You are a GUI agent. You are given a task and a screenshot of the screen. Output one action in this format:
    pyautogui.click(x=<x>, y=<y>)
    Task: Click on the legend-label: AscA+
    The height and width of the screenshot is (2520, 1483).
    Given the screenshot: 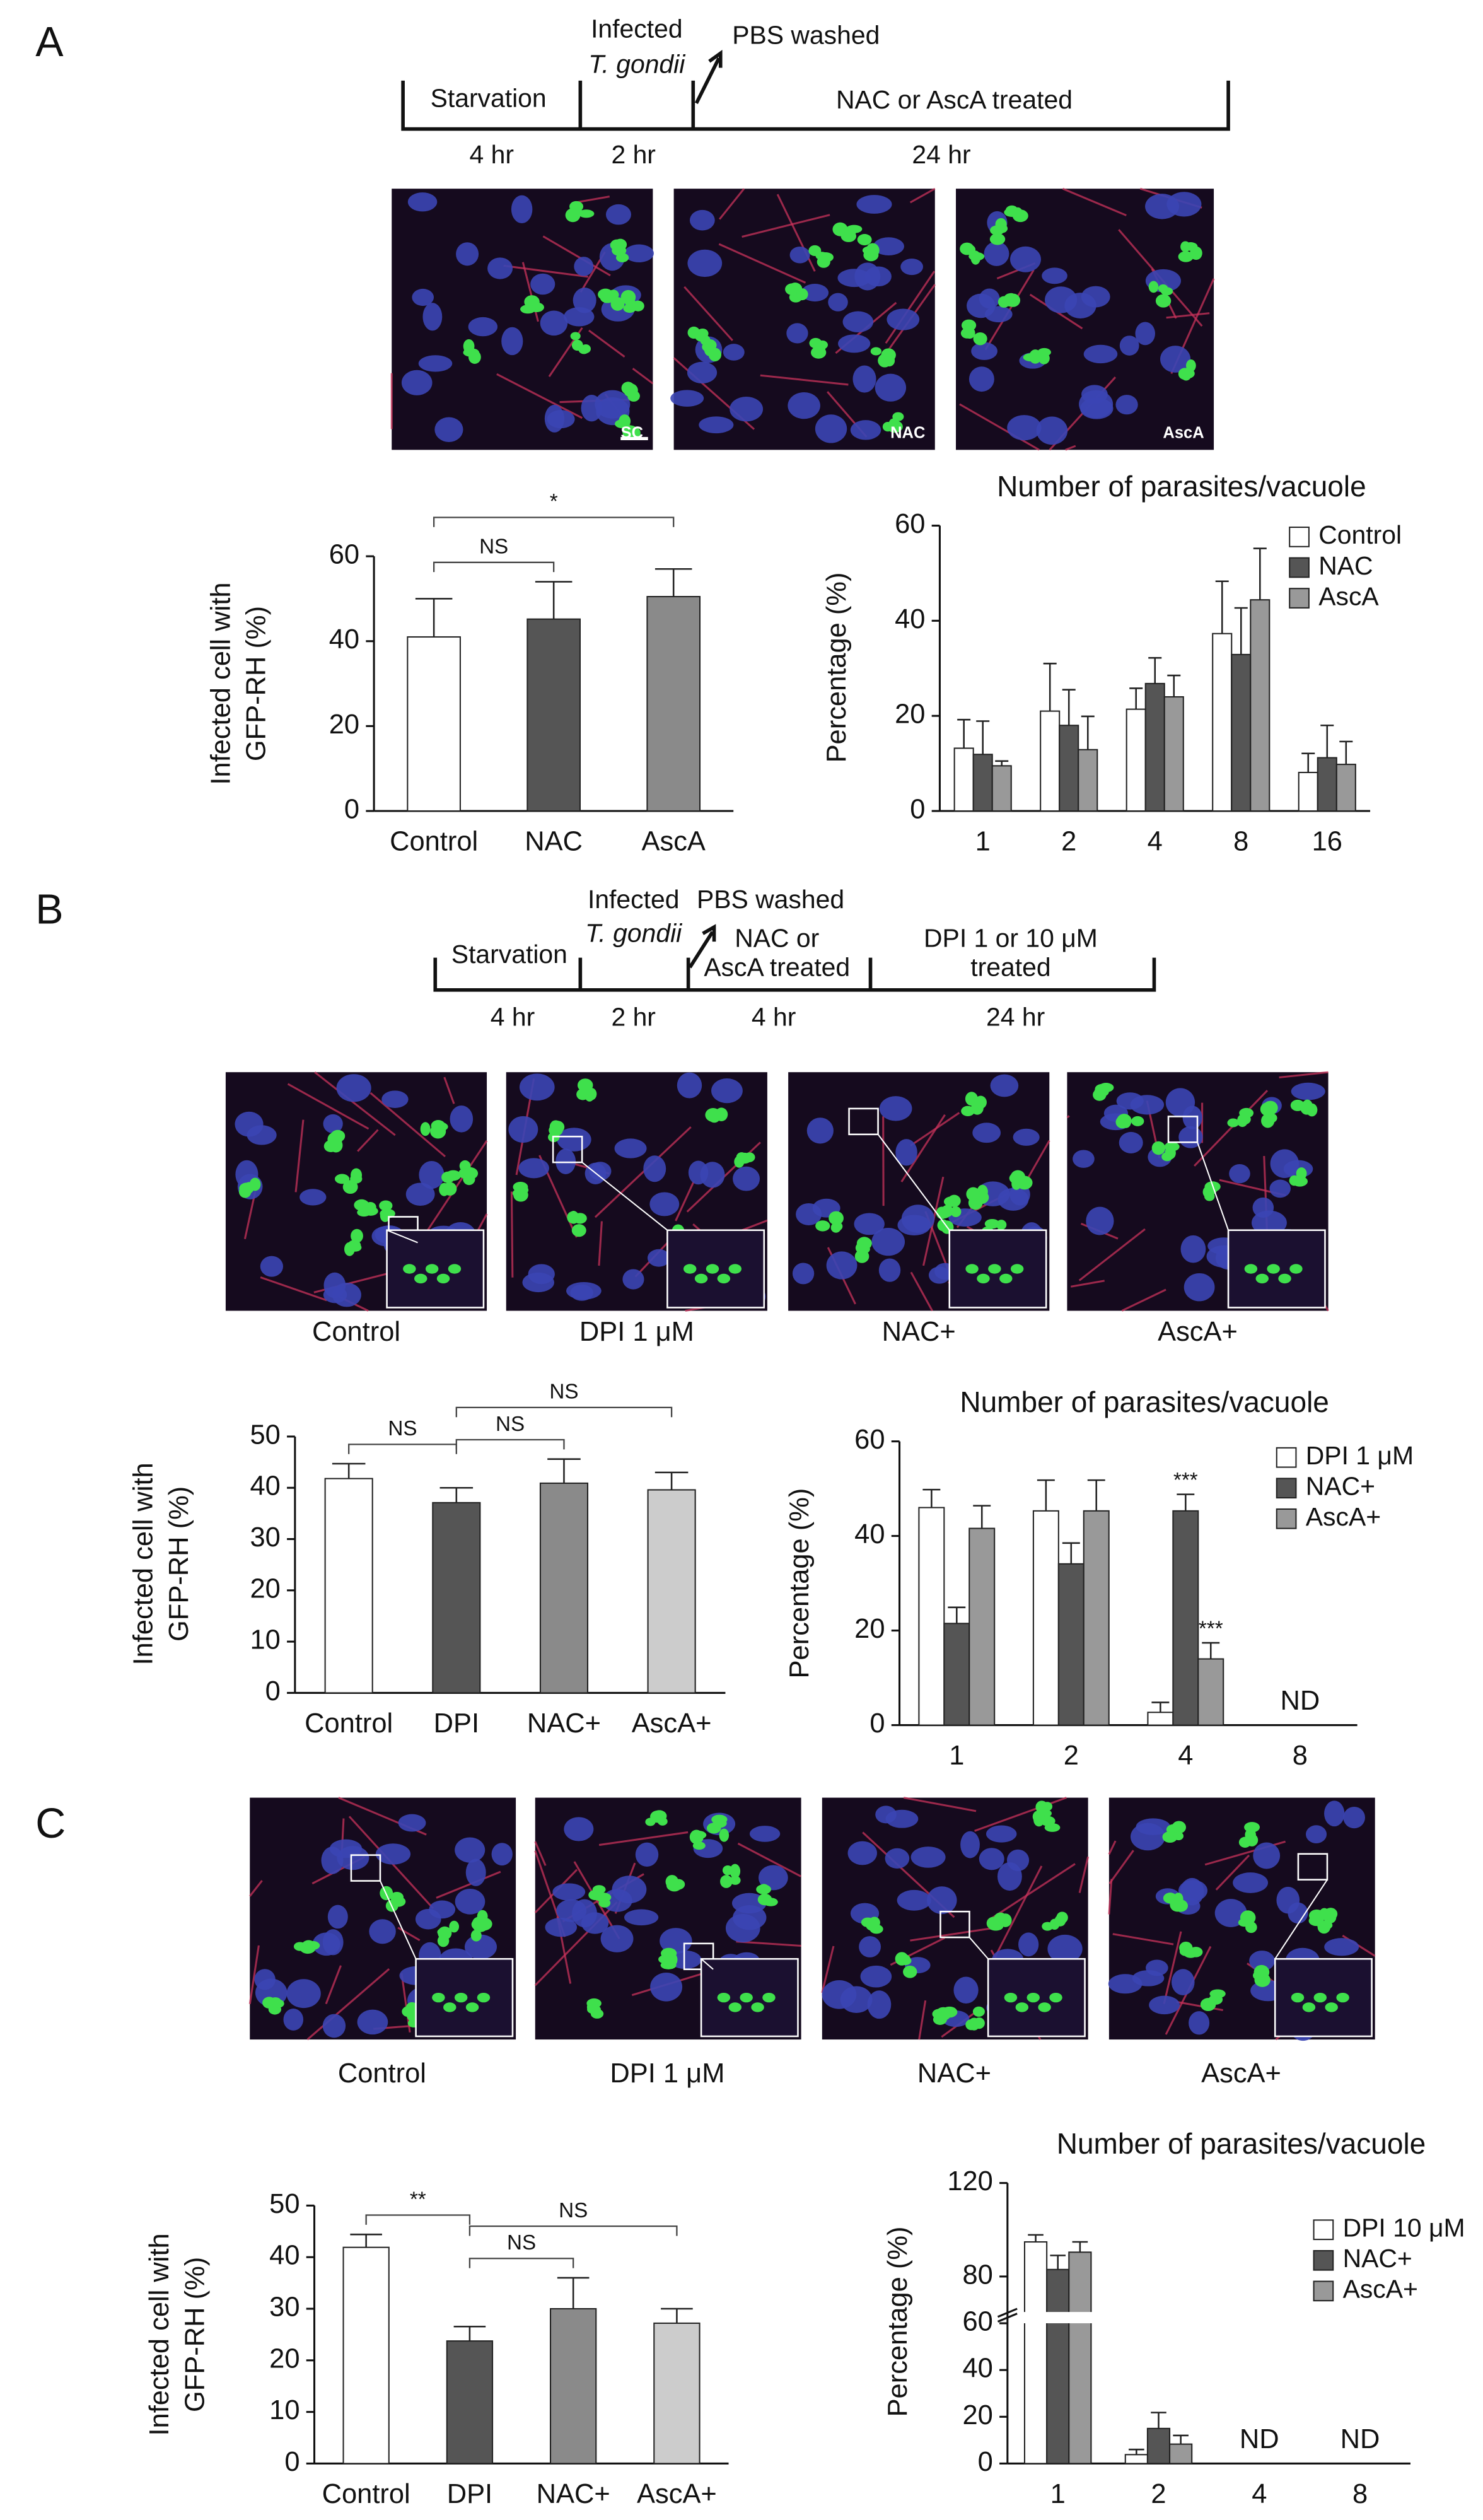 What is the action you would take?
    pyautogui.click(x=1343, y=1516)
    